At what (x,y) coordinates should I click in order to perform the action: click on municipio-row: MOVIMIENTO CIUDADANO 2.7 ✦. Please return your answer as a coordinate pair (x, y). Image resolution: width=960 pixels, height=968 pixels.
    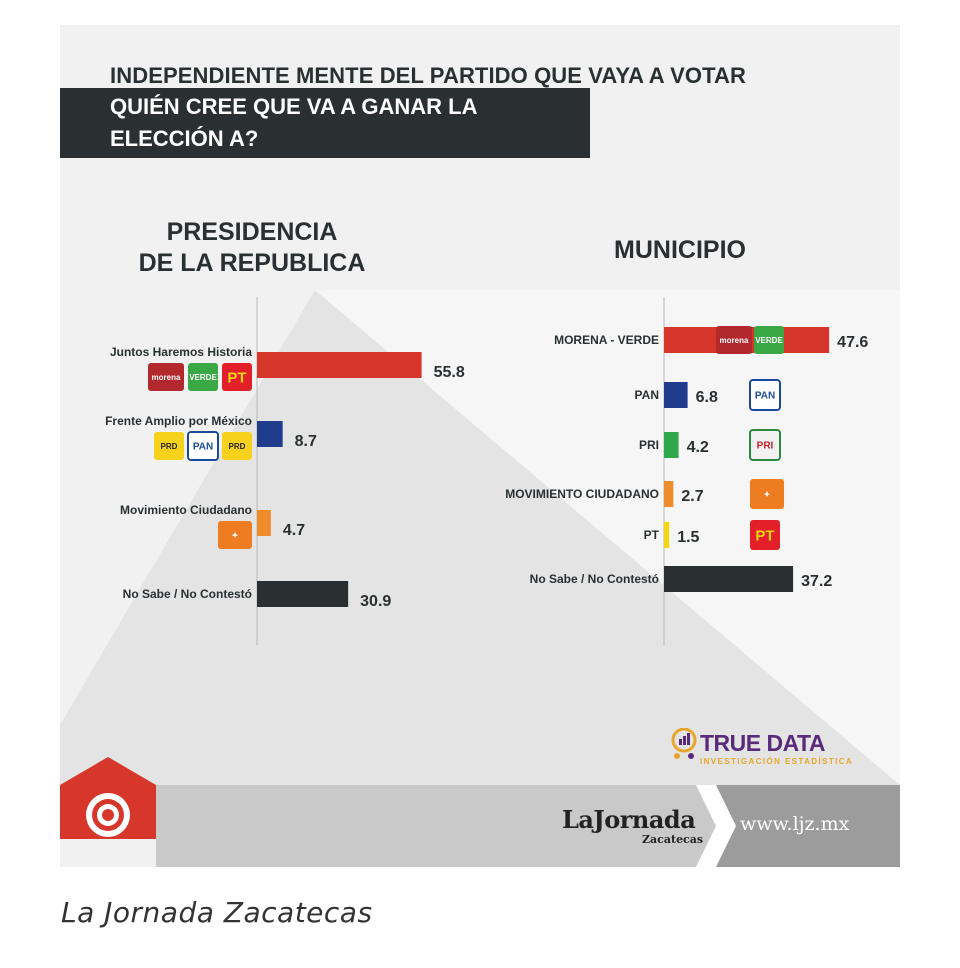
    Looking at the image, I should click on (644, 494).